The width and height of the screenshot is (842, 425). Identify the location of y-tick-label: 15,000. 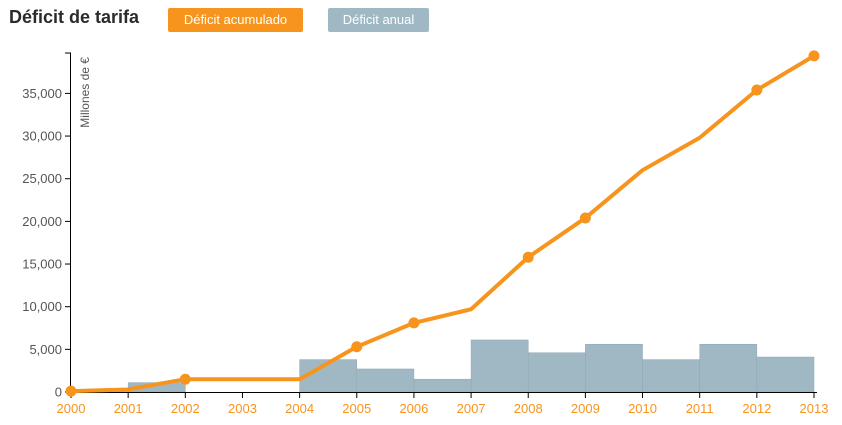
(42, 264).